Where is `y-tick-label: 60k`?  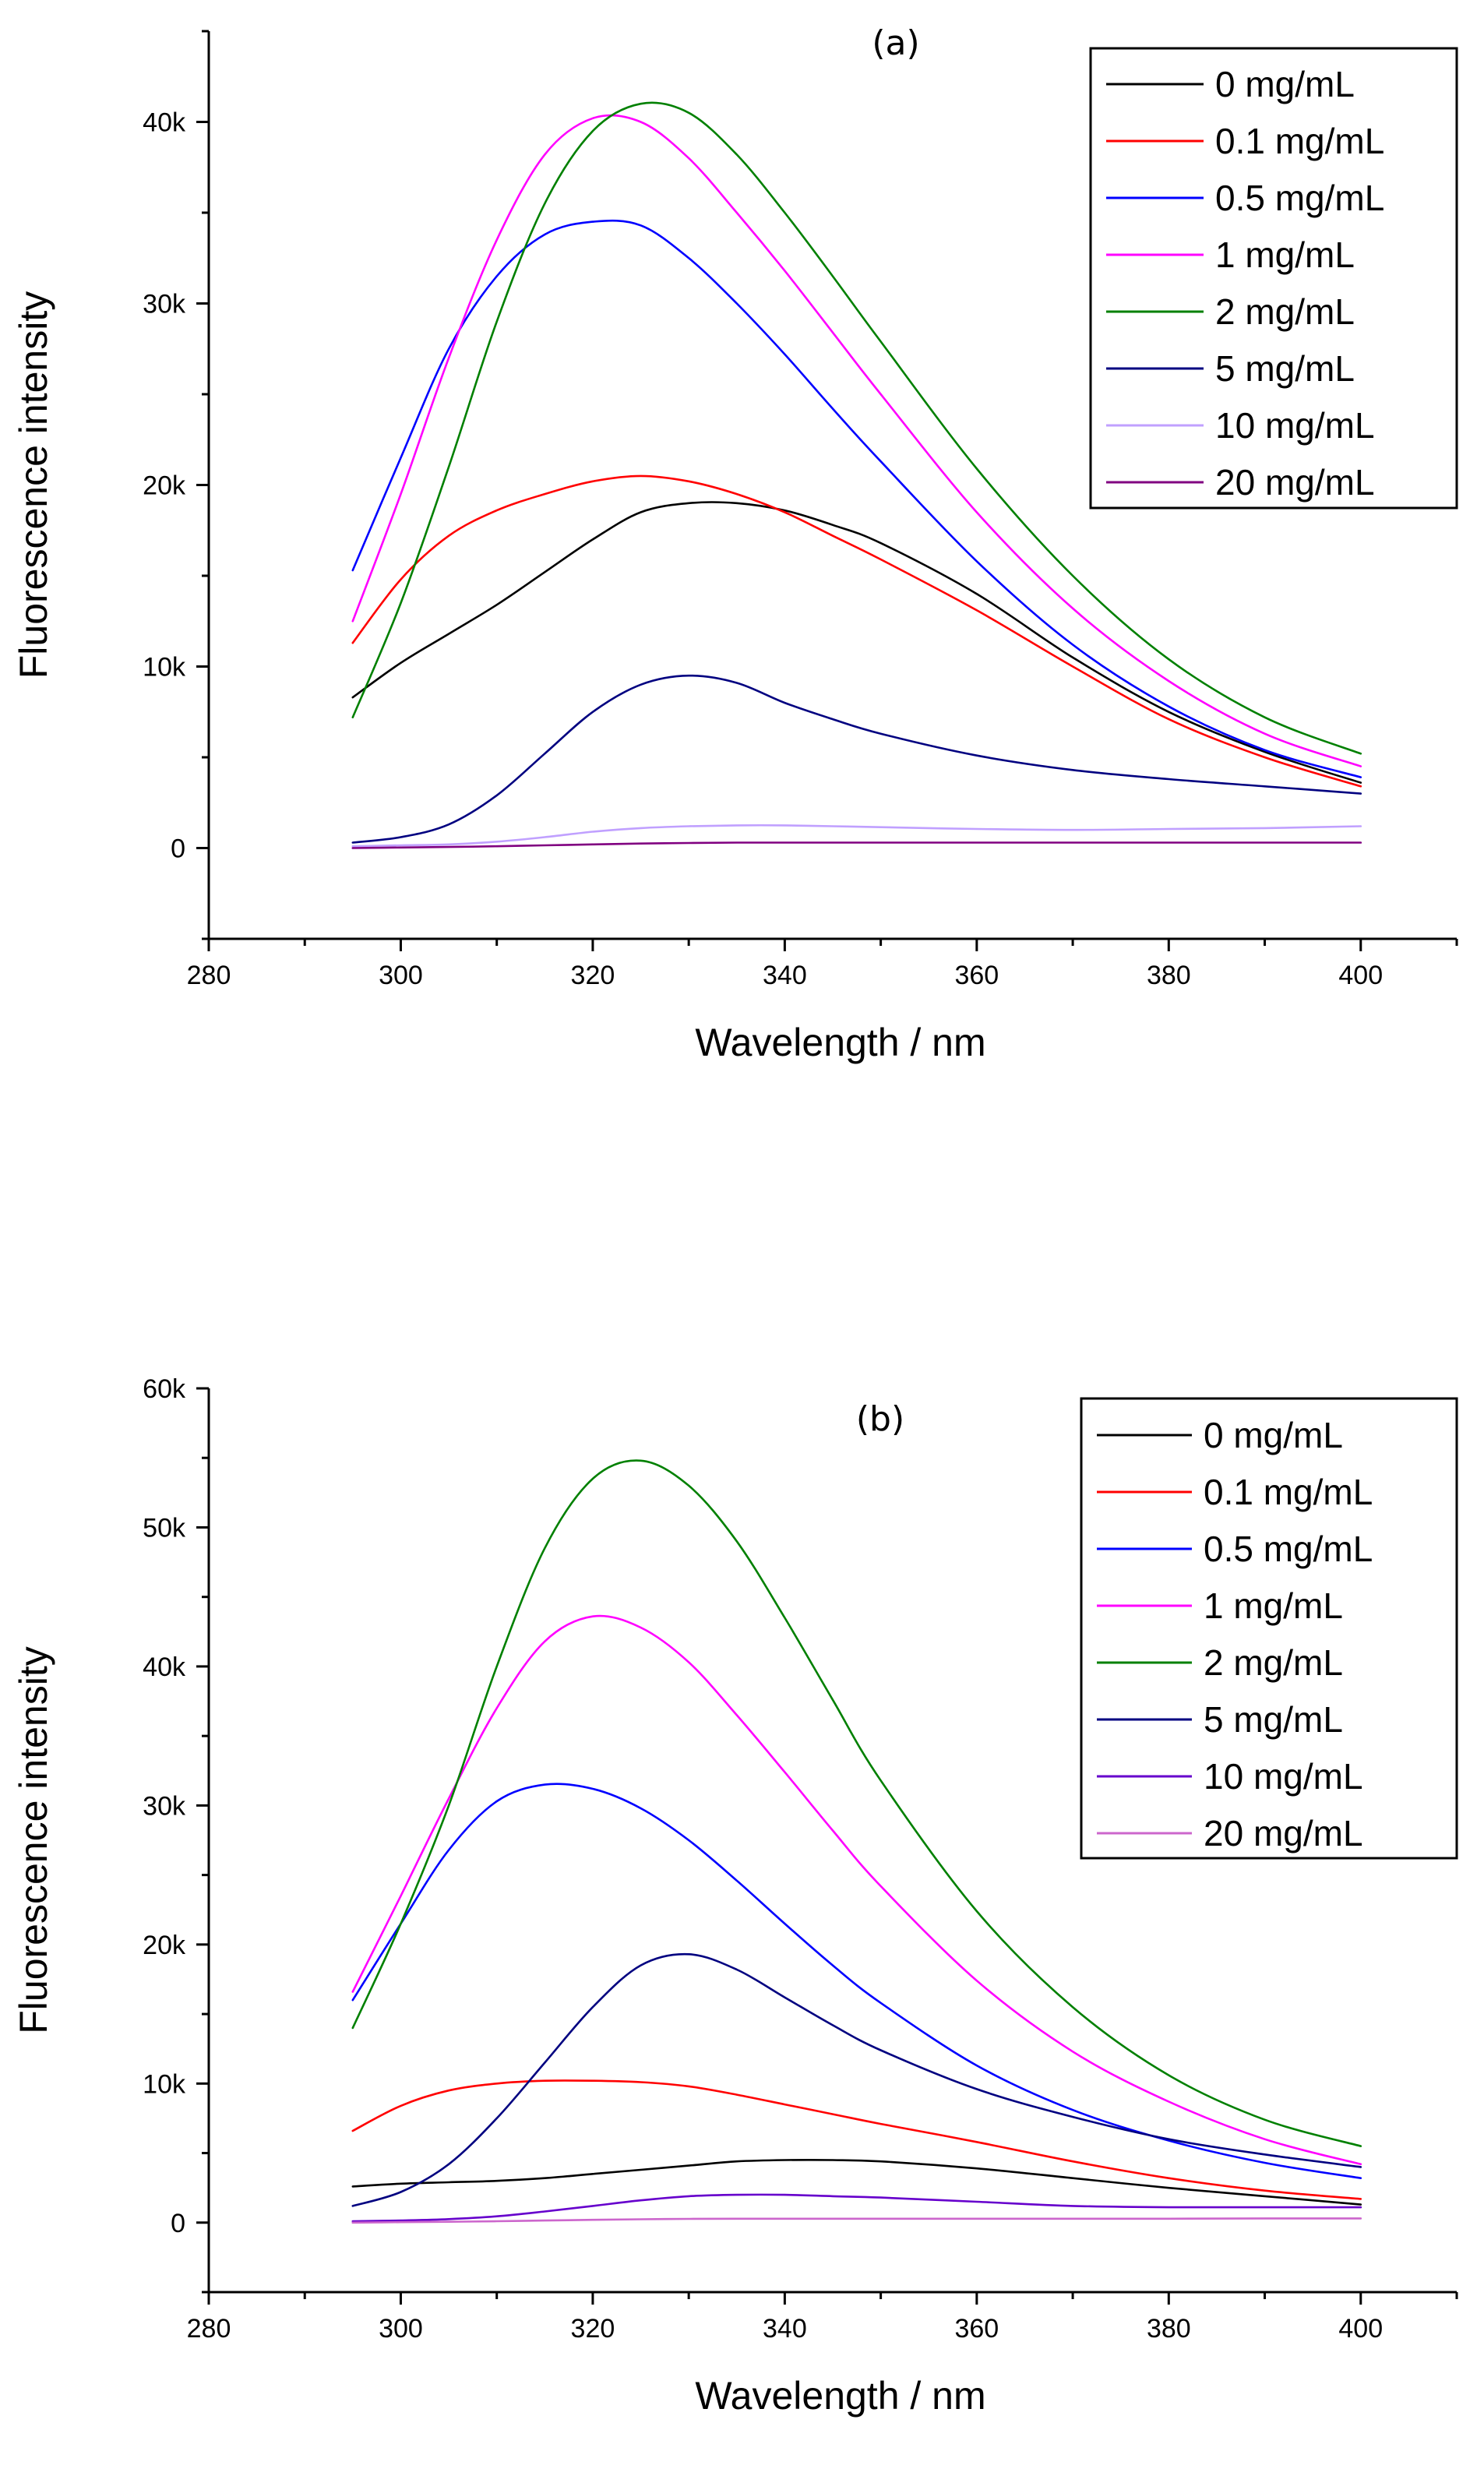
y-tick-label: 60k is located at coordinates (164, 1389).